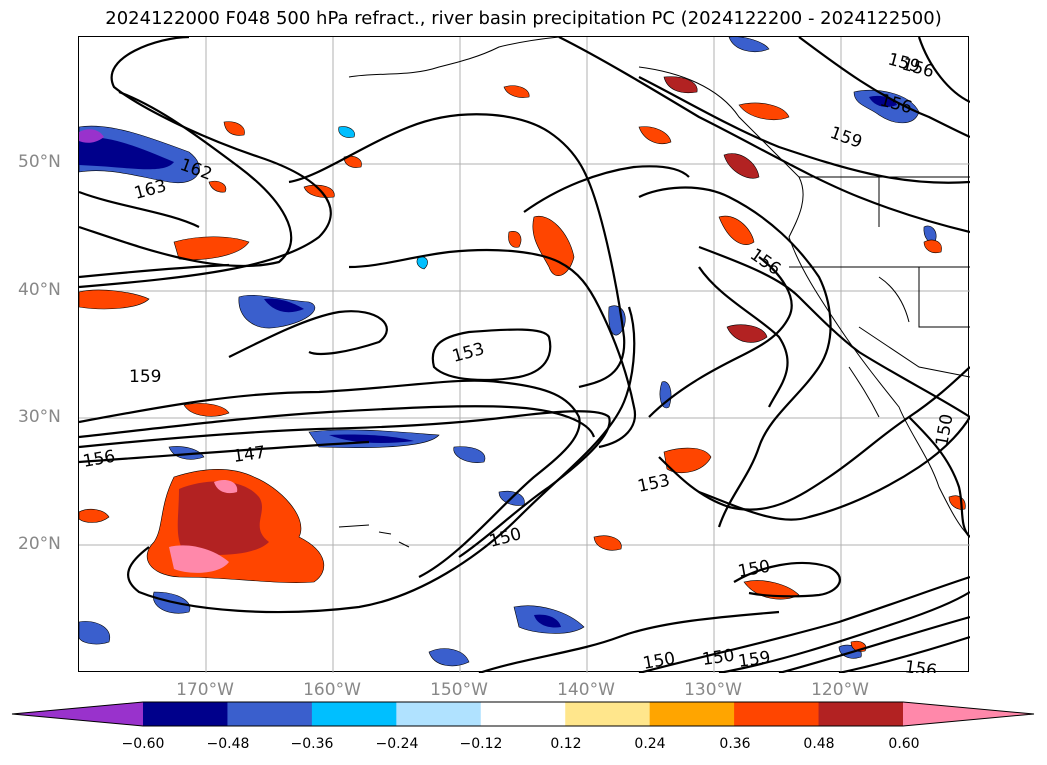 This screenshot has width=1047, height=765. I want to click on colorbar-tick: 0.60, so click(904, 744).